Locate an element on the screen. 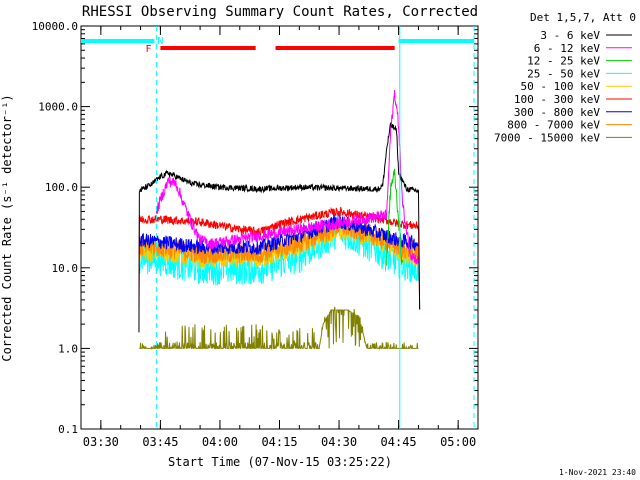  x-axis-title: Start Time (07-Nov-15 03:25:22) is located at coordinates (280, 462).